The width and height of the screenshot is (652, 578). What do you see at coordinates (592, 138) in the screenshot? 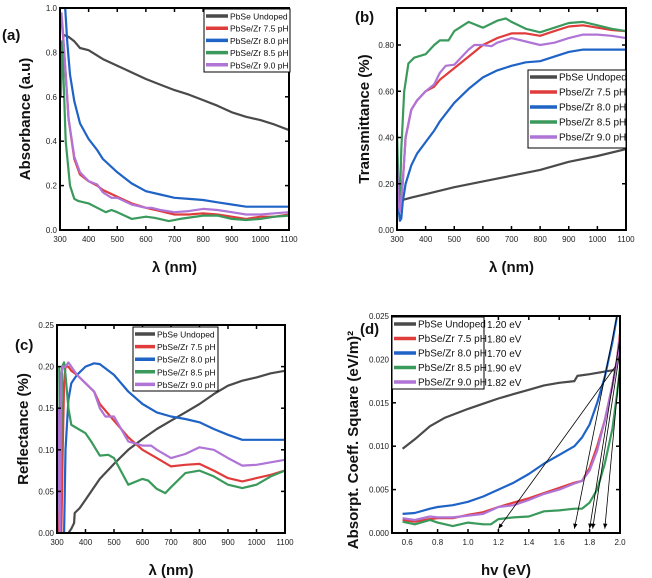
I see `legend-entry: Pbse/Zr 9.0 pH` at bounding box center [592, 138].